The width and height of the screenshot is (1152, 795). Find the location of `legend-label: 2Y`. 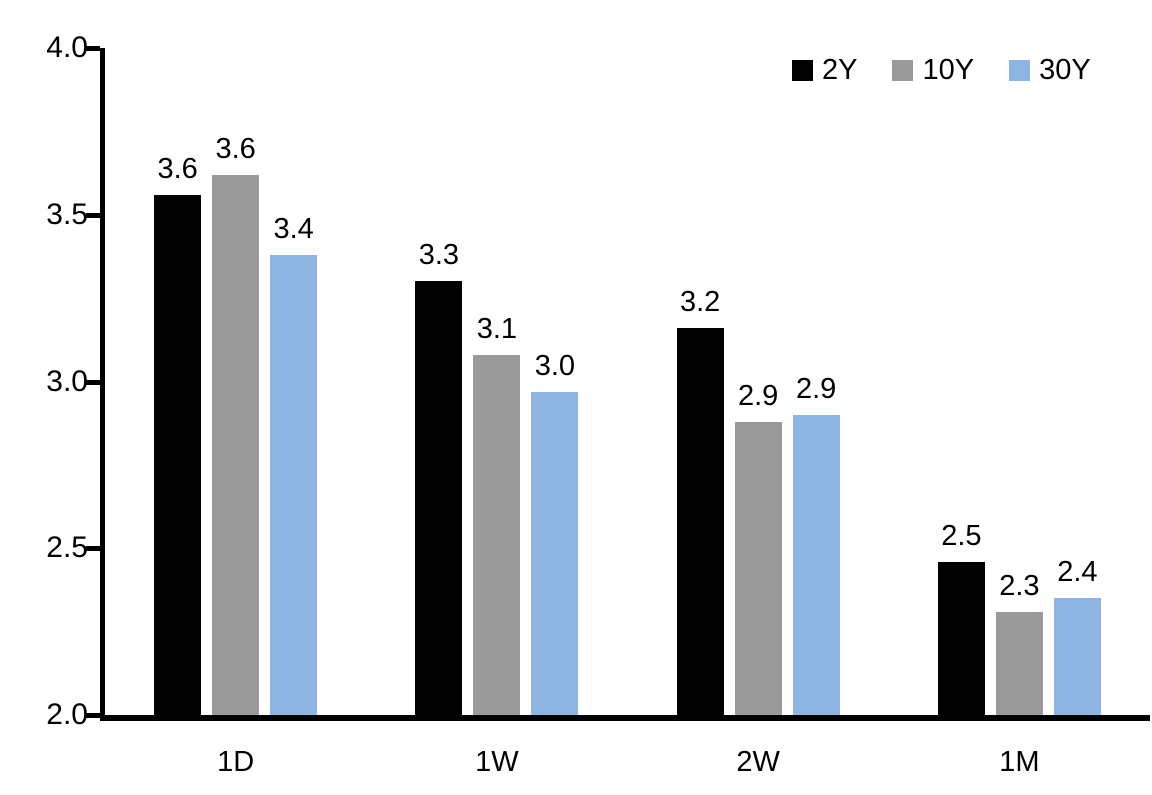

legend-label: 2Y is located at coordinates (840, 70).